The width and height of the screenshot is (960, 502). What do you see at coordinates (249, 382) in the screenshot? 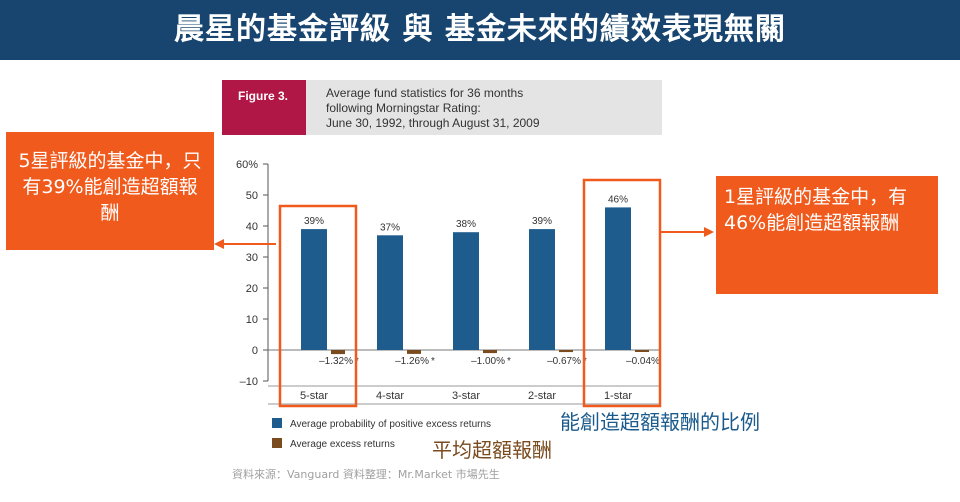
I see `y-tick-label: –10` at bounding box center [249, 382].